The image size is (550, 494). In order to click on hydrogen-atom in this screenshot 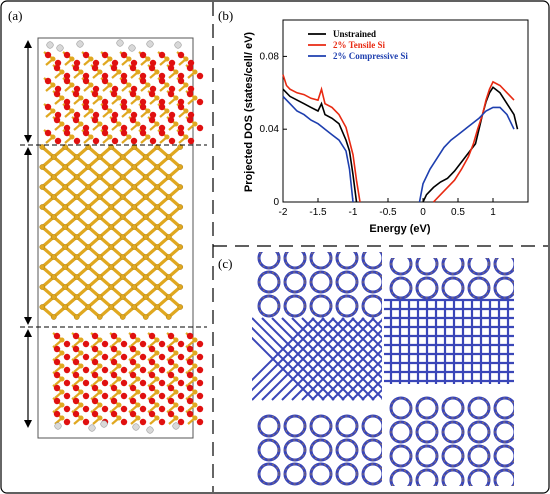, I will do `click(178, 45)`.